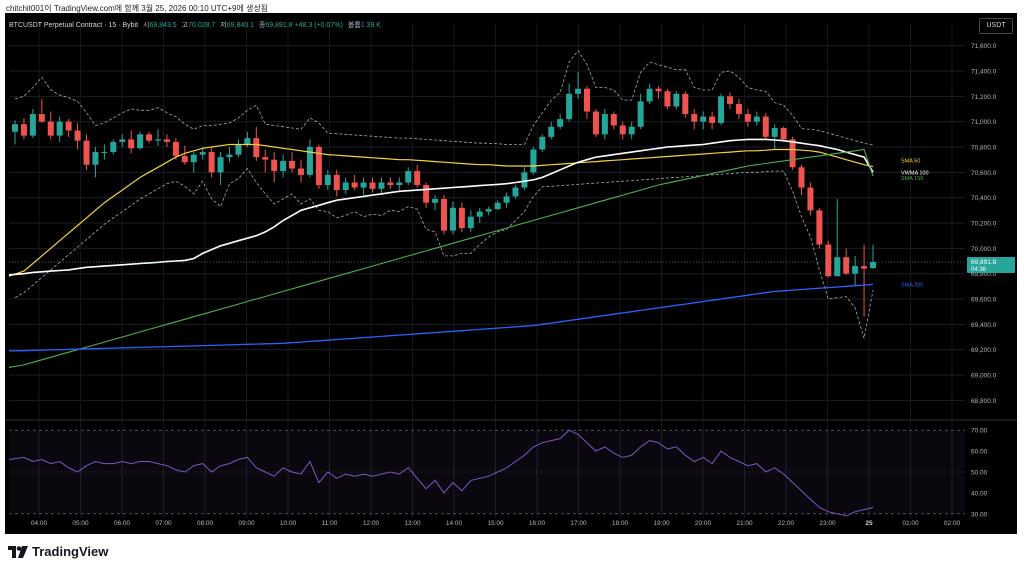 The width and height of the screenshot is (1024, 568). I want to click on low-label: 저, so click(223, 25).